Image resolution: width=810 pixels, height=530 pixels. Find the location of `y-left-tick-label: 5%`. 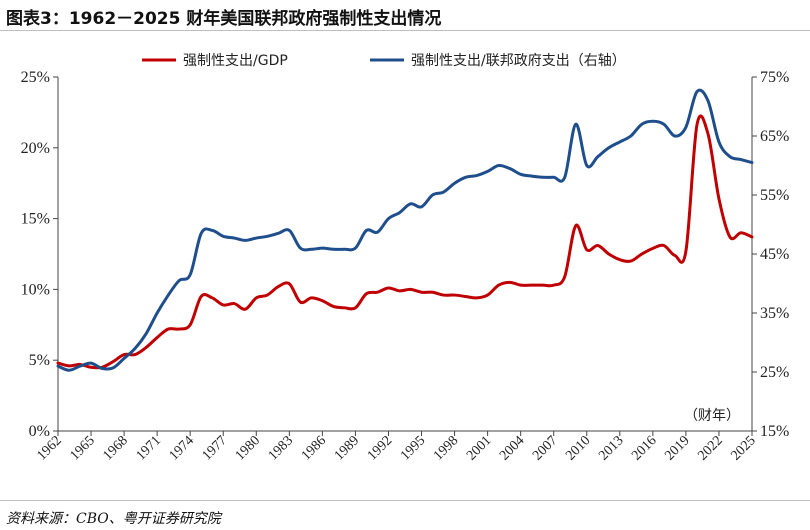

y-left-tick-label: 5% is located at coordinates (39, 360).